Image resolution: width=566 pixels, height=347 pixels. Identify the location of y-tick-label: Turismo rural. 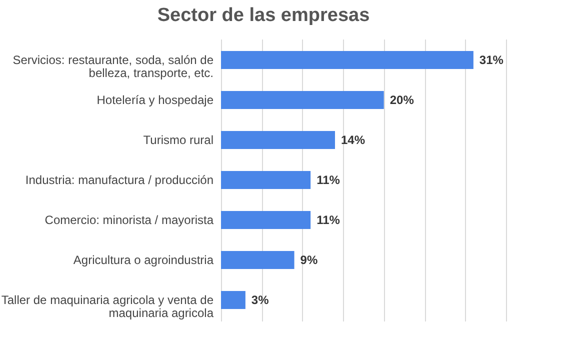
(178, 140).